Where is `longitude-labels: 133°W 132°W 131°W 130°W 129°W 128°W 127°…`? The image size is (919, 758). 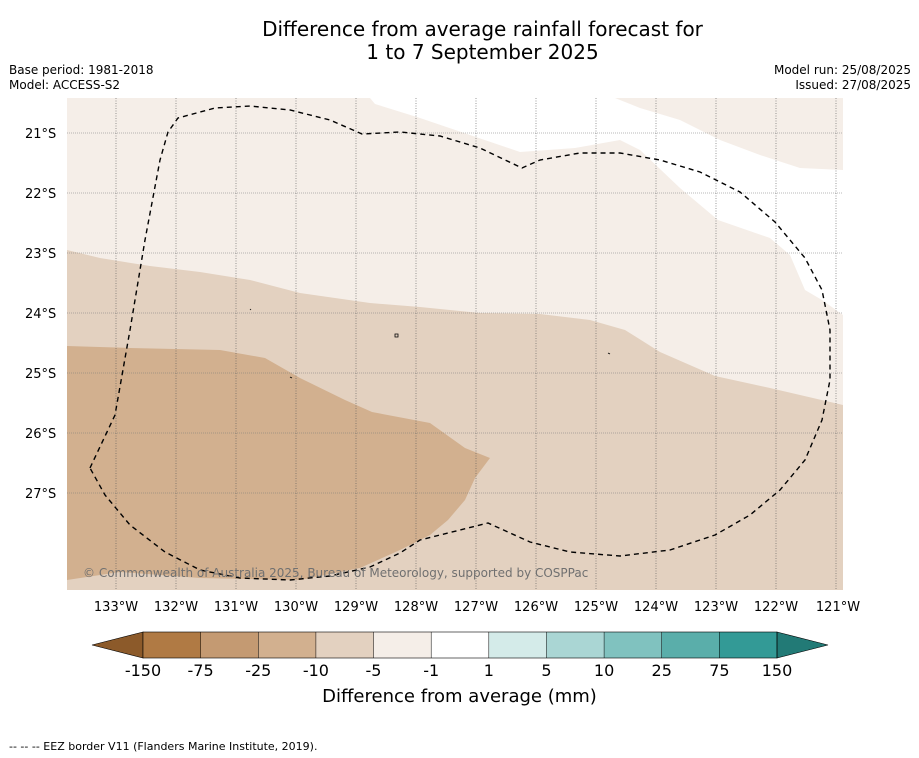
longitude-labels: 133°W 132°W 131°W 130°W 129°W 128°W 127°… is located at coordinates (477, 607).